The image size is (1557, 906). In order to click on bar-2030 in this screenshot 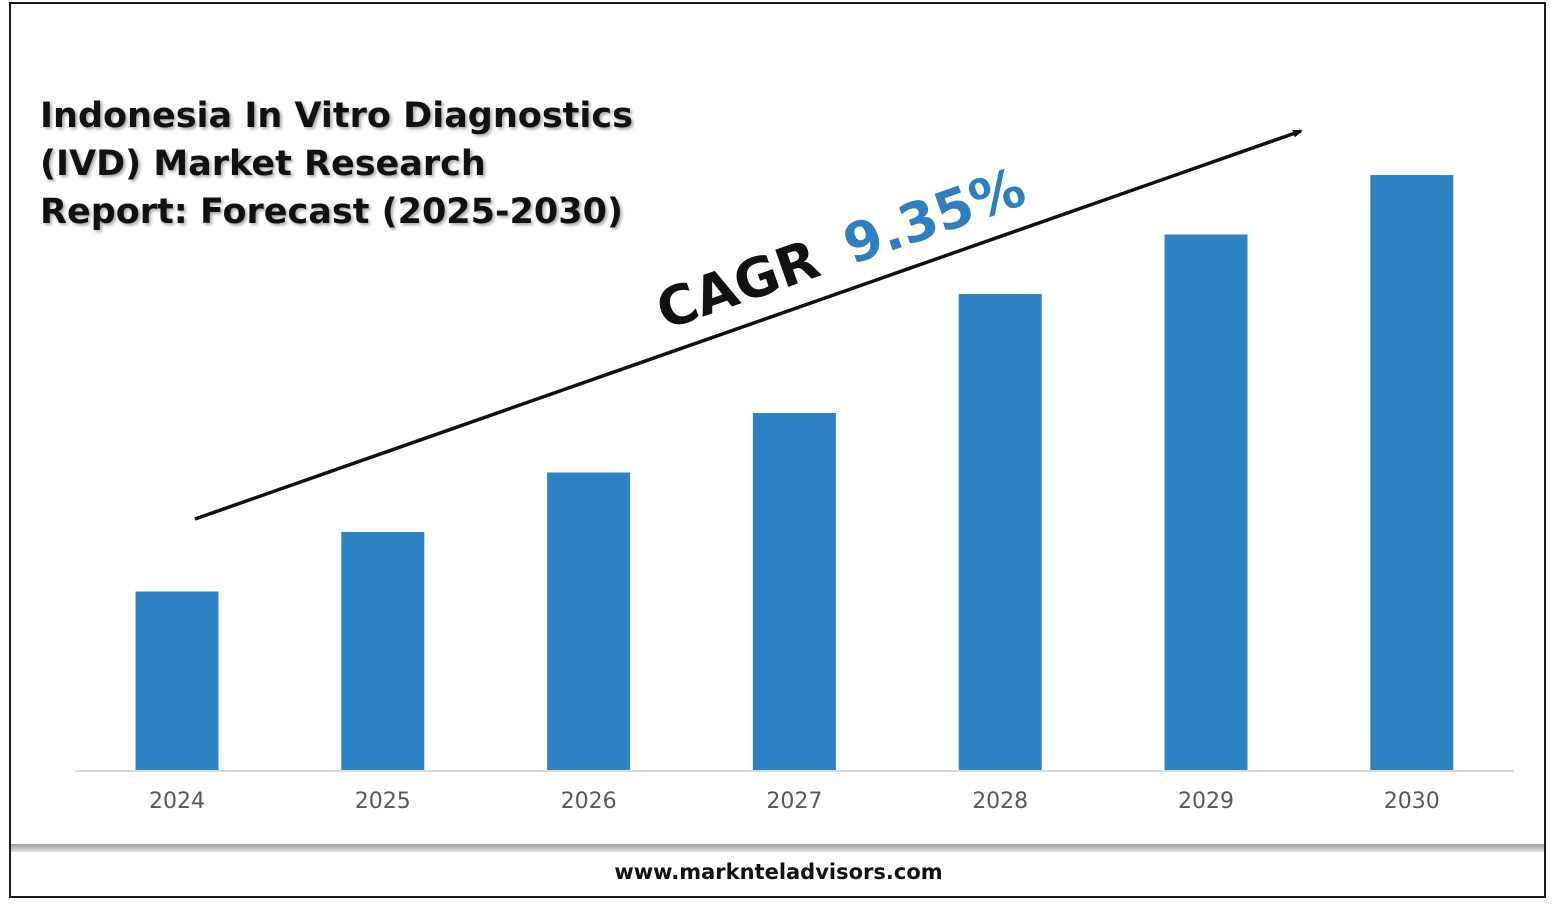, I will do `click(1412, 472)`.